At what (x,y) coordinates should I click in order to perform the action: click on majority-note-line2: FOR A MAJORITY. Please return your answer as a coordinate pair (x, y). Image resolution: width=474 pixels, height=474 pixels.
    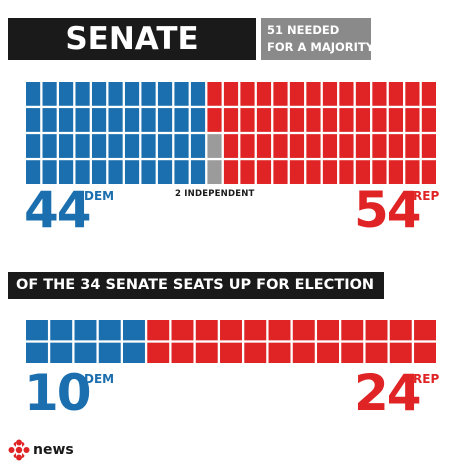
    Looking at the image, I should click on (321, 47).